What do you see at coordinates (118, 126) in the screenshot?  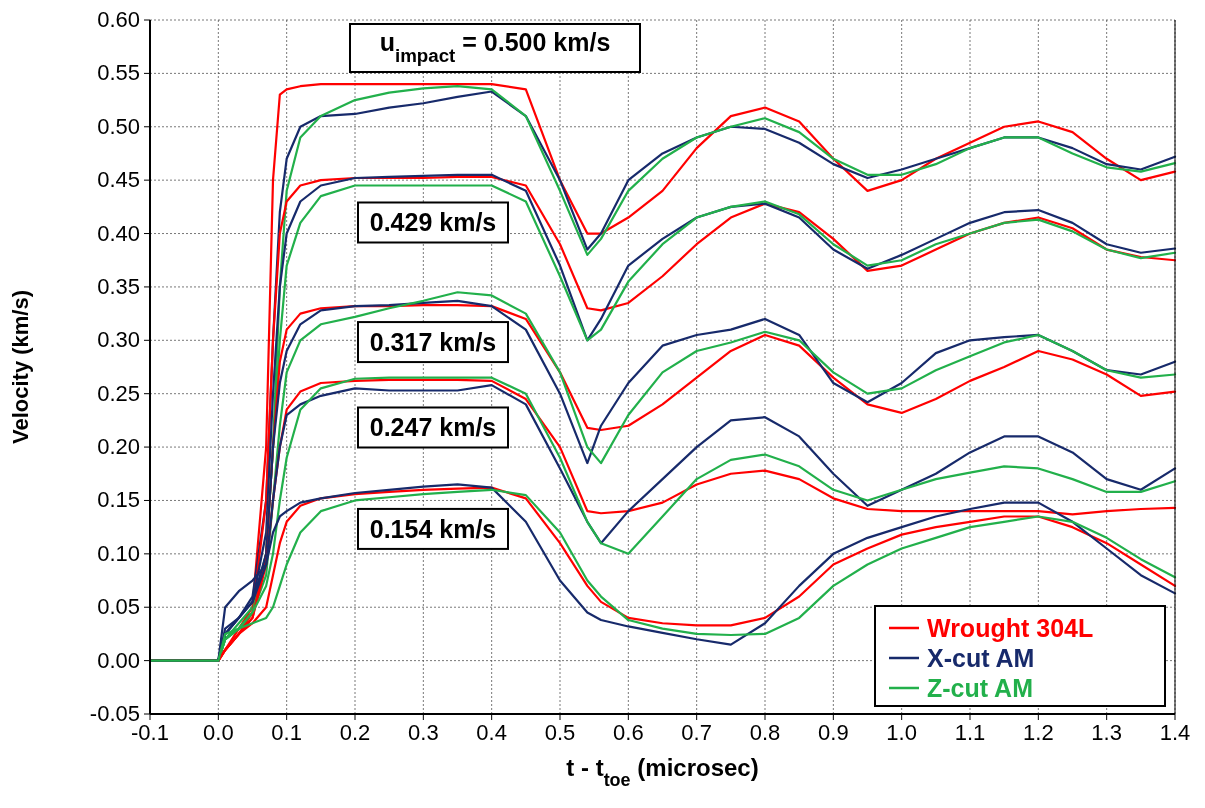 I see `y-tick-label: 0.50` at bounding box center [118, 126].